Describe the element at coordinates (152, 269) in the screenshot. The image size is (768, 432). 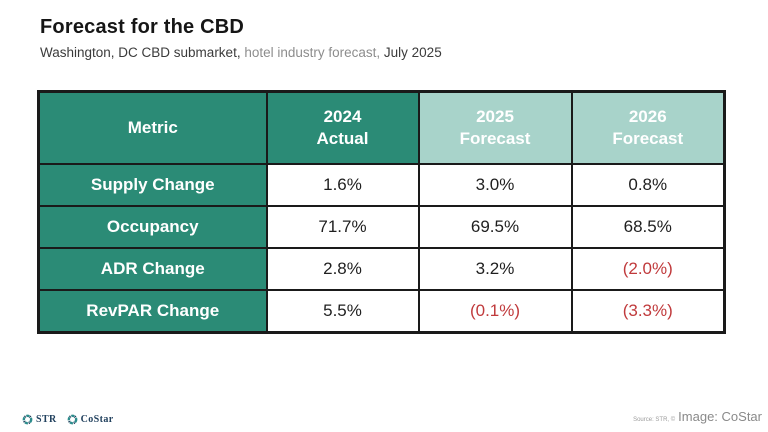
I see `row-label-adr-change: ADR Change` at that location.